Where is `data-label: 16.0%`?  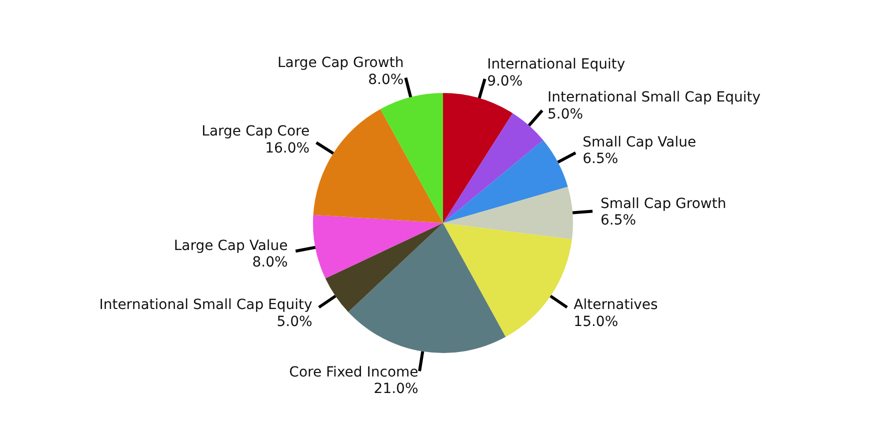 data-label: 16.0% is located at coordinates (287, 148).